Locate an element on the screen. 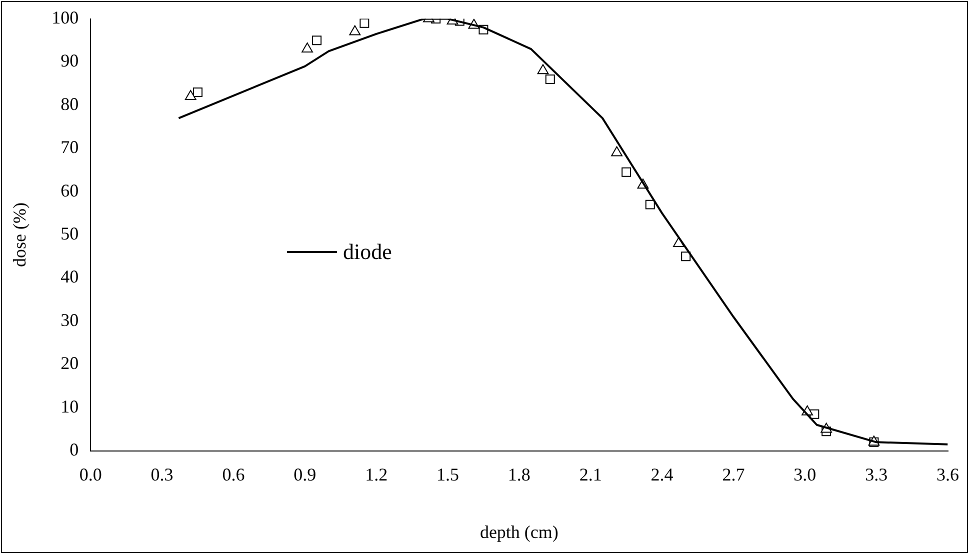  y-tick-label: 90 is located at coordinates (69, 60).